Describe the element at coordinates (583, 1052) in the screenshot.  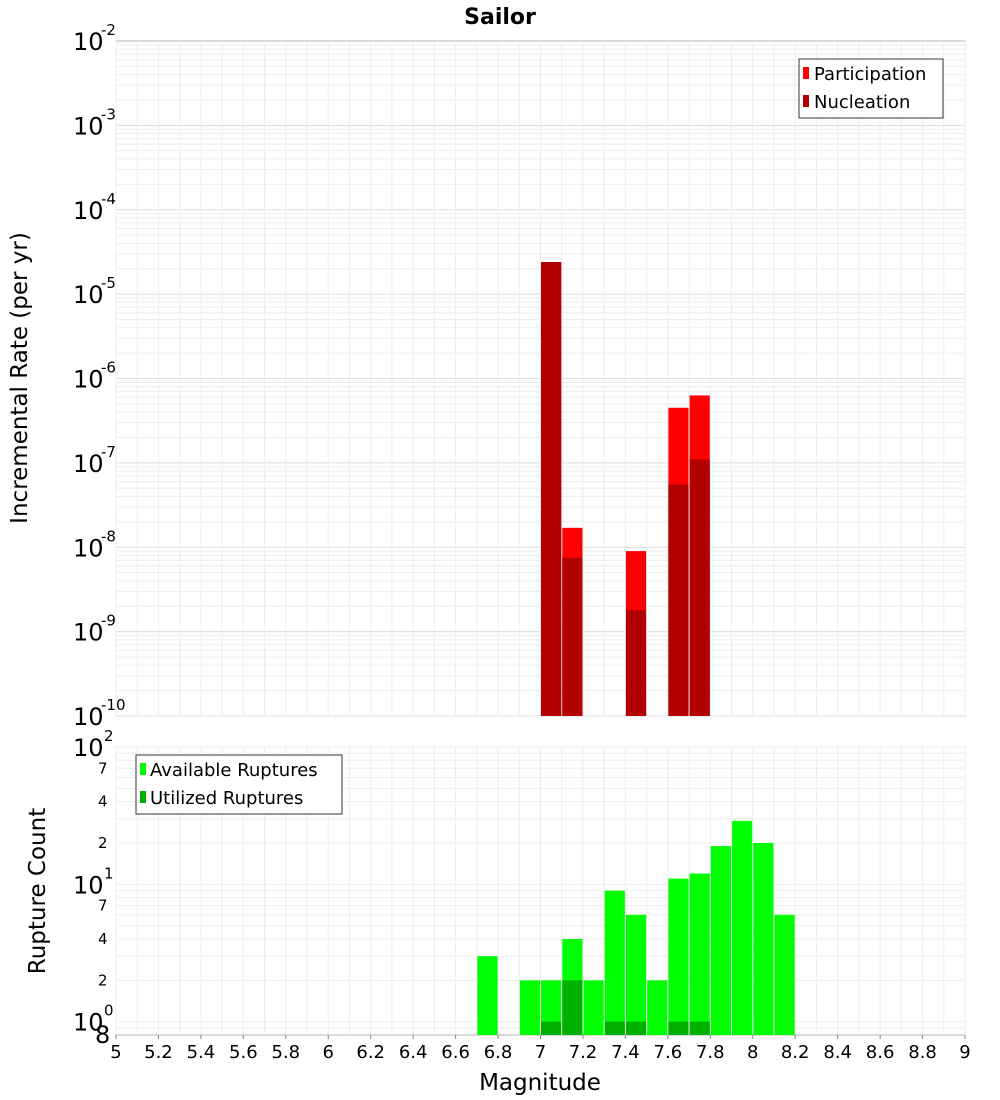
I see `x-tick-label: 7.2` at that location.